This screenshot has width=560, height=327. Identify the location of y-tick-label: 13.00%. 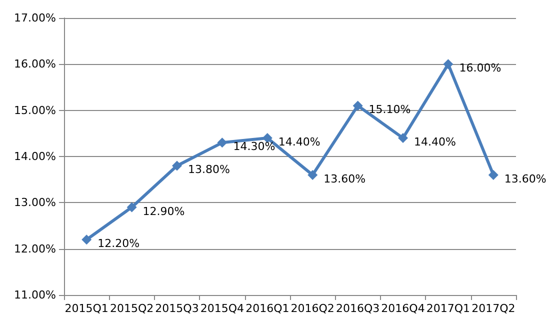
(35, 203).